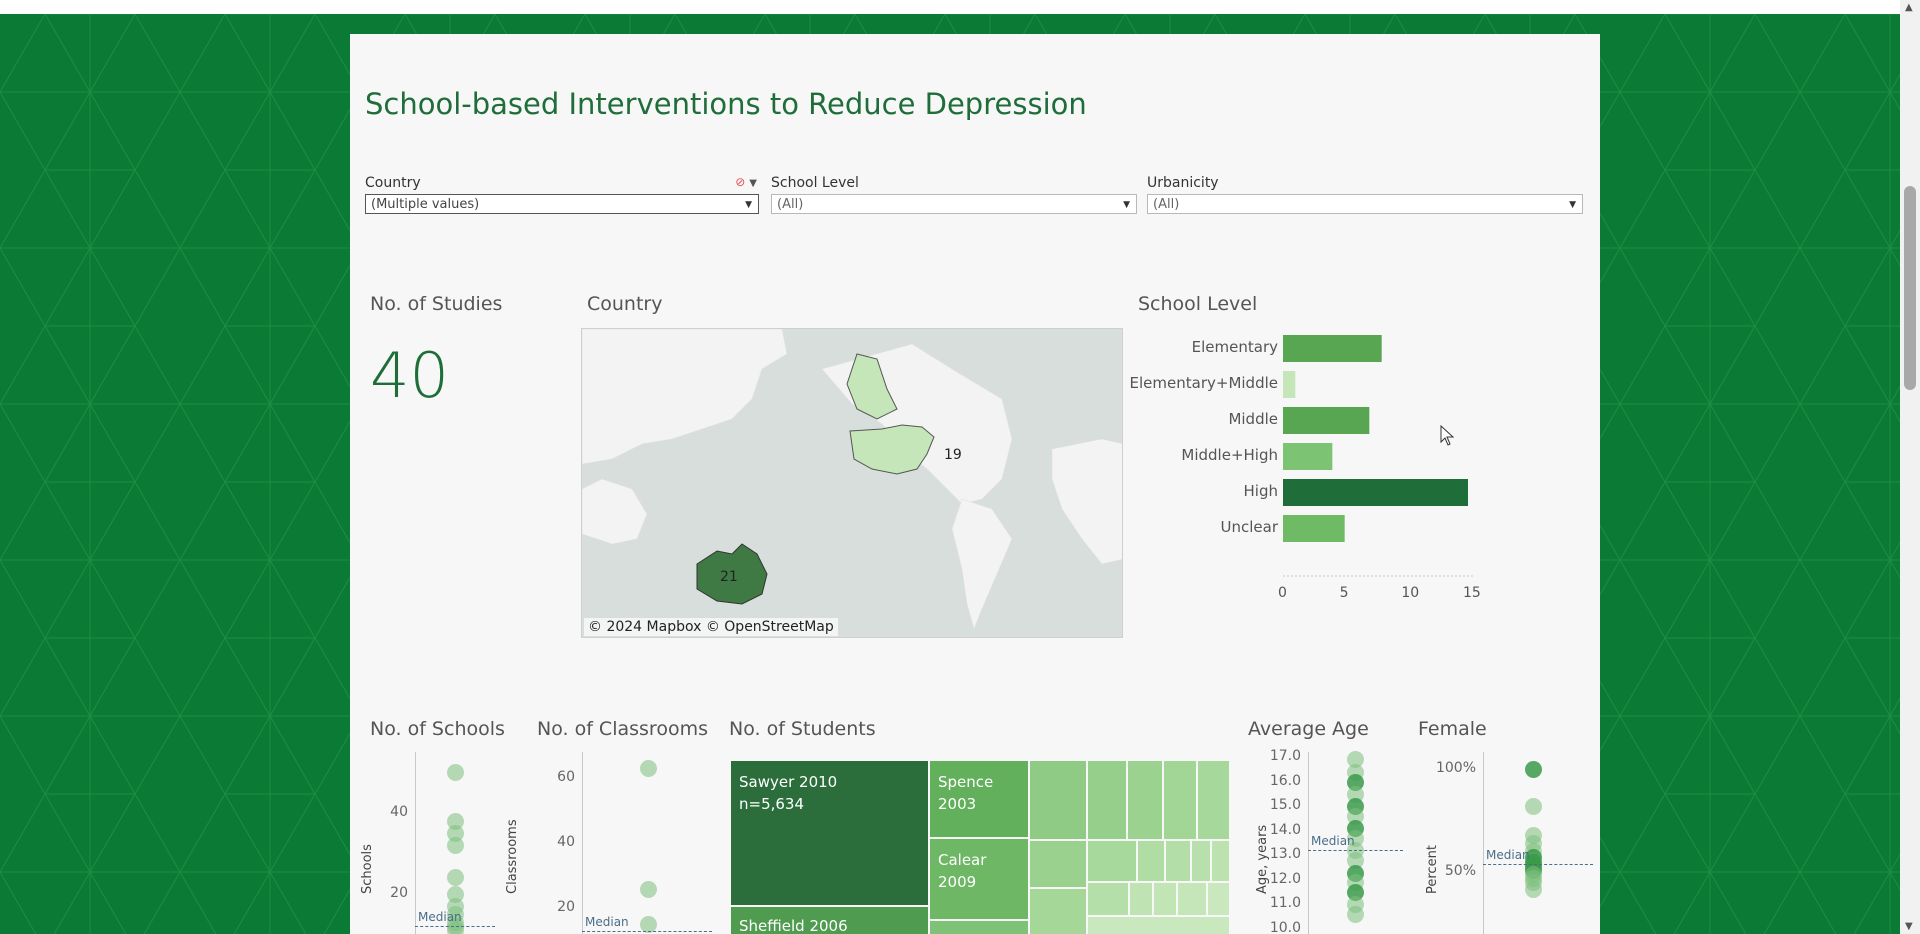 The image size is (1920, 934). I want to click on y-axis-label: Schools, so click(367, 869).